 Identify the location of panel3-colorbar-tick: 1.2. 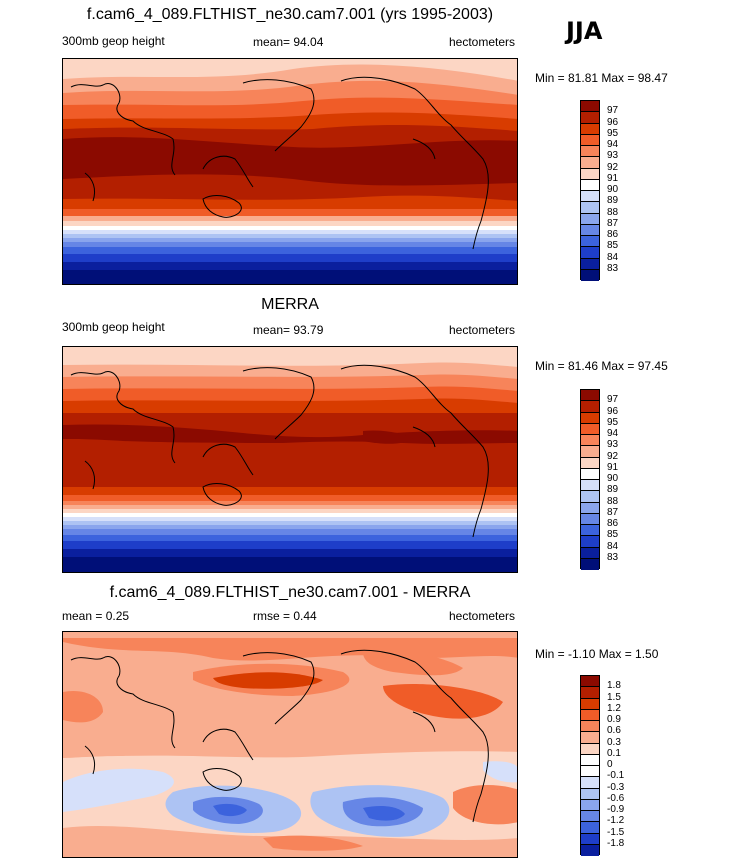
(614, 708).